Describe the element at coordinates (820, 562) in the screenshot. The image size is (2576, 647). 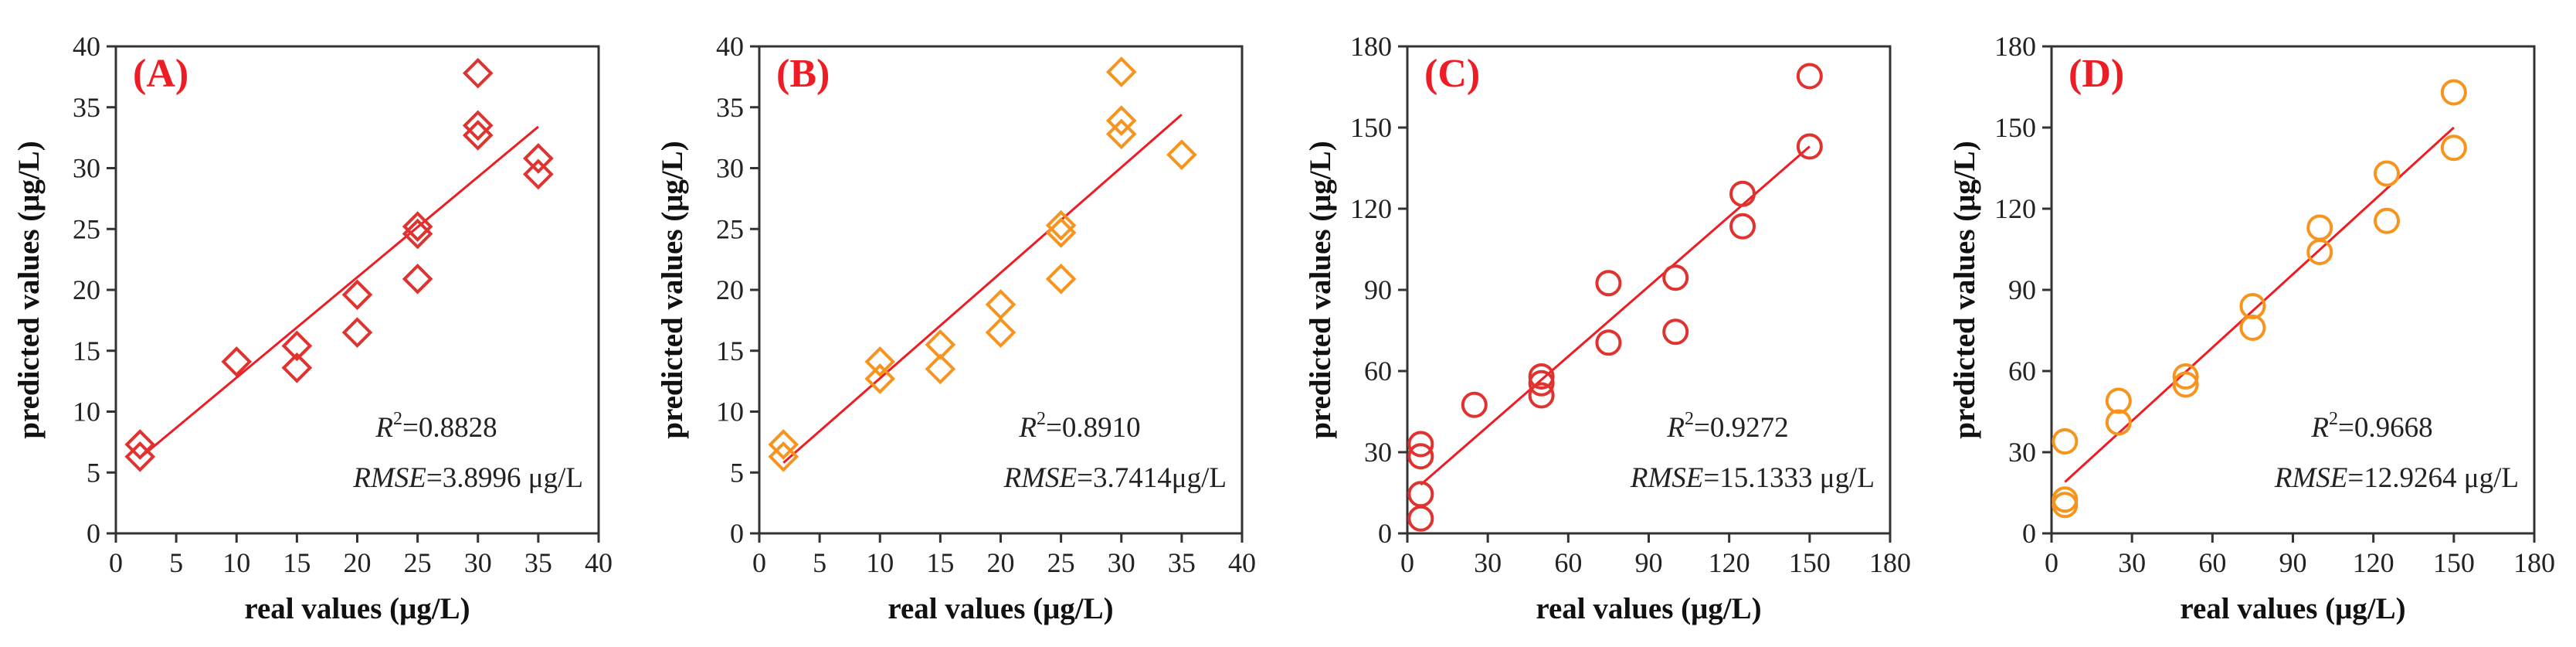
I see `x-tick-label: 5` at that location.